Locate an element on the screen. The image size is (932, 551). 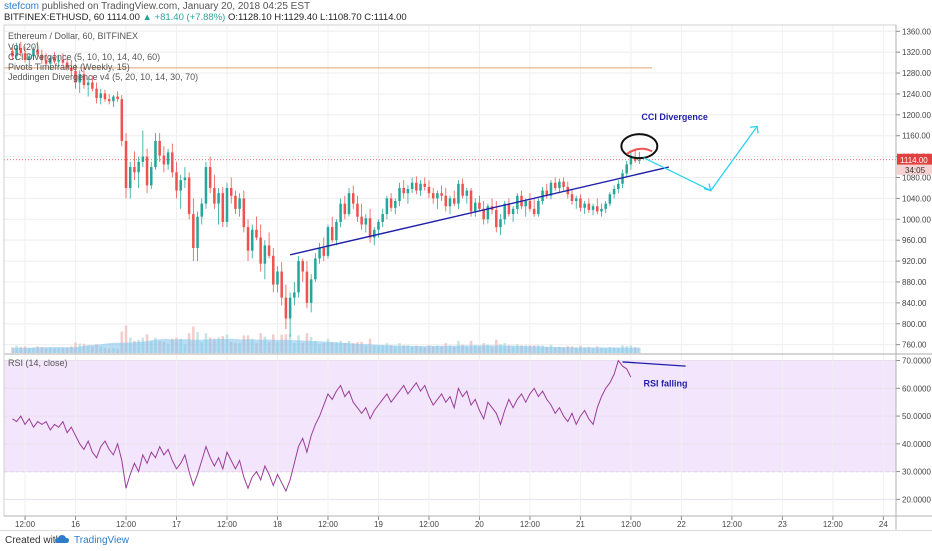
time-tick-label: 24 is located at coordinates (883, 524).